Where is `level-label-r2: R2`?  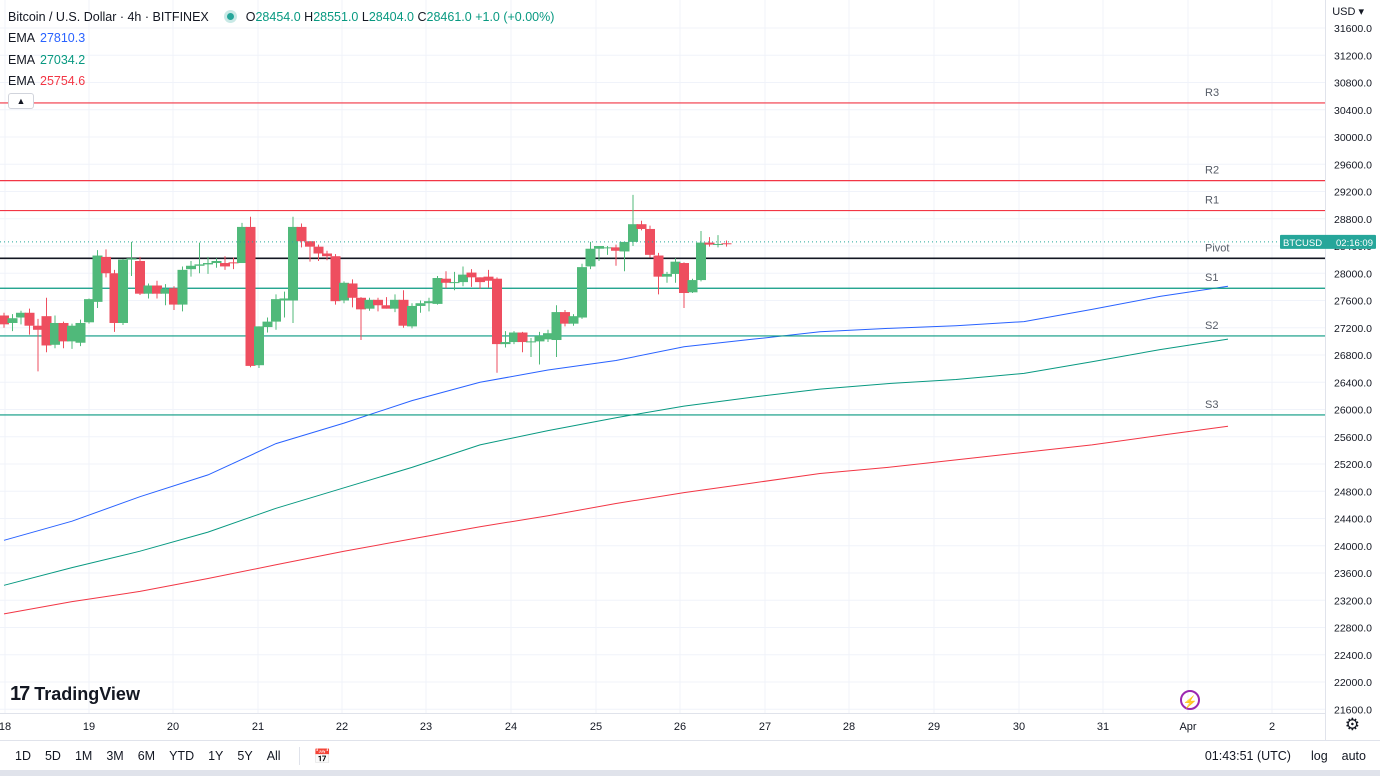
level-label-r2: R2 is located at coordinates (1212, 171).